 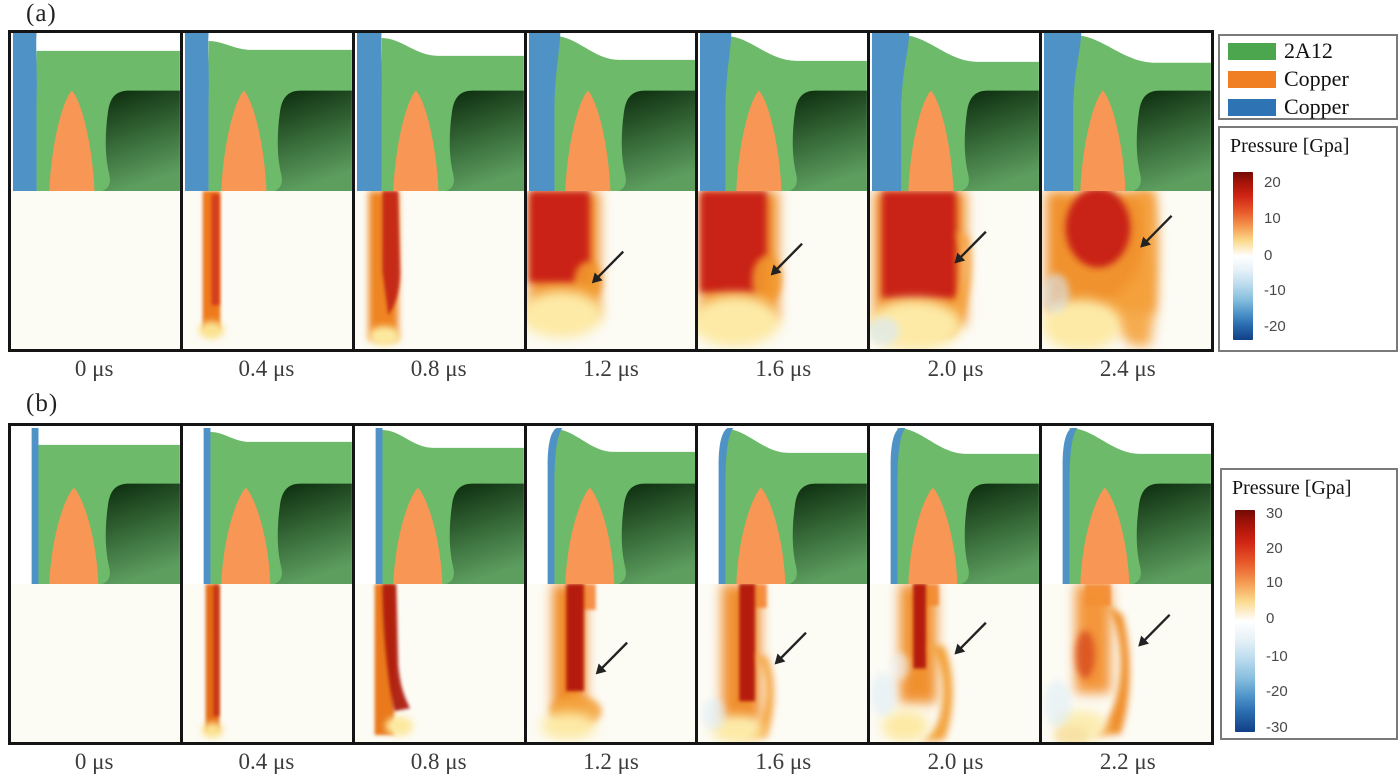 What do you see at coordinates (1127, 761) in the screenshot?
I see `time-label: 2.2 μs` at bounding box center [1127, 761].